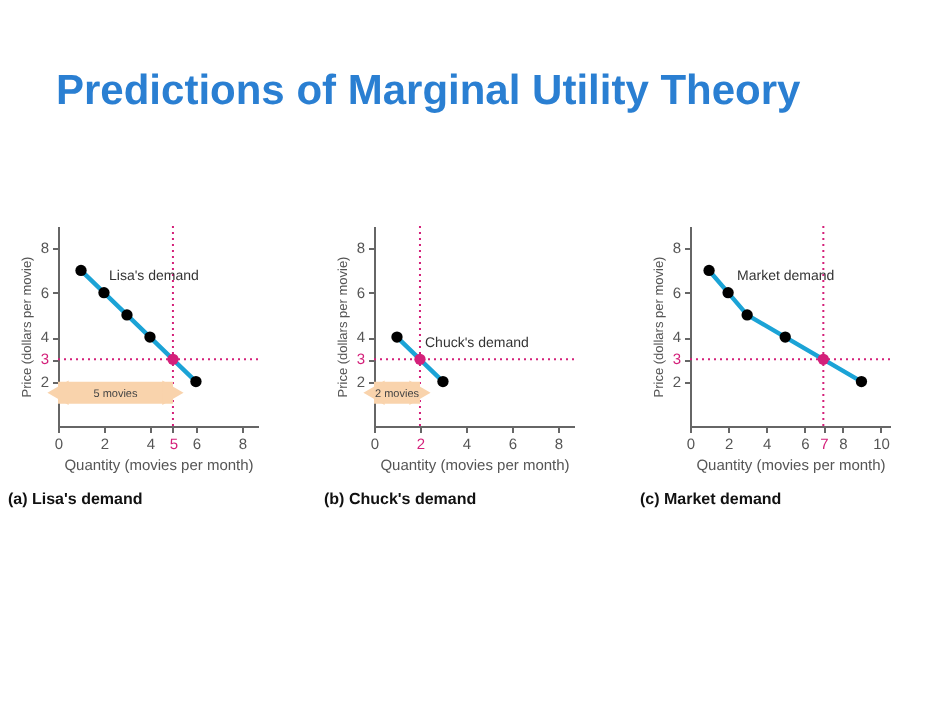 This screenshot has height=710, width=948. Describe the element at coordinates (711, 499) in the screenshot. I see `text: (c) Market demand` at that location.